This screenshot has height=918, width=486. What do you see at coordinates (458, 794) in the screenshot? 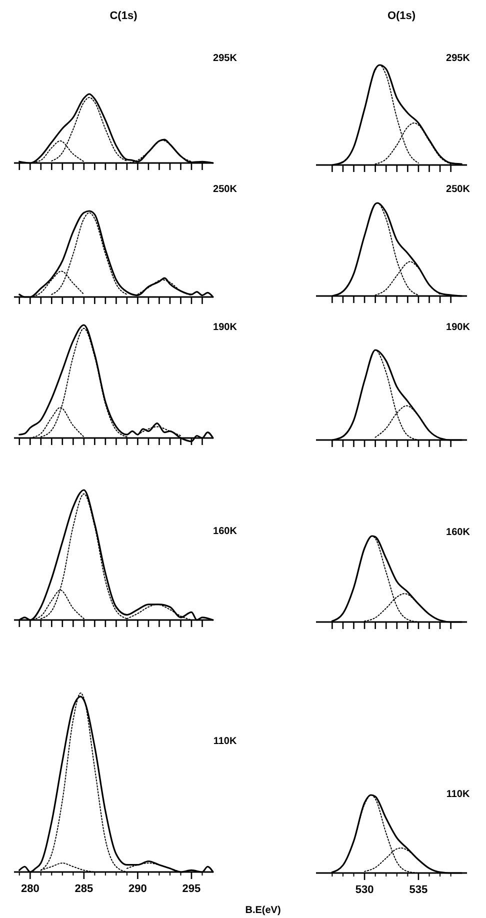
I see `annotation: 110K` at bounding box center [458, 794].